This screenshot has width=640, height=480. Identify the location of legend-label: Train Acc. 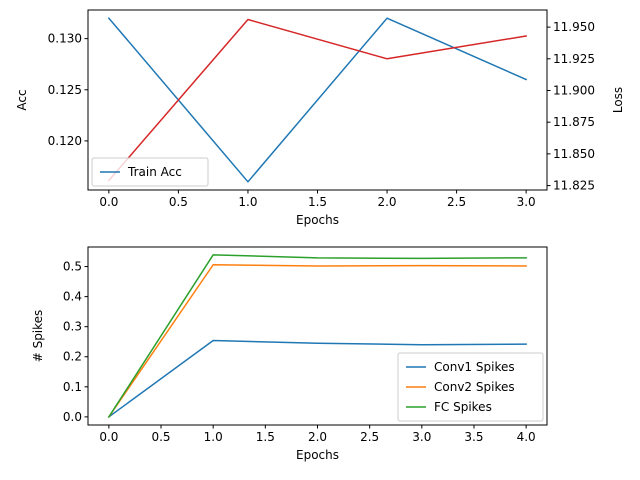
(154, 172).